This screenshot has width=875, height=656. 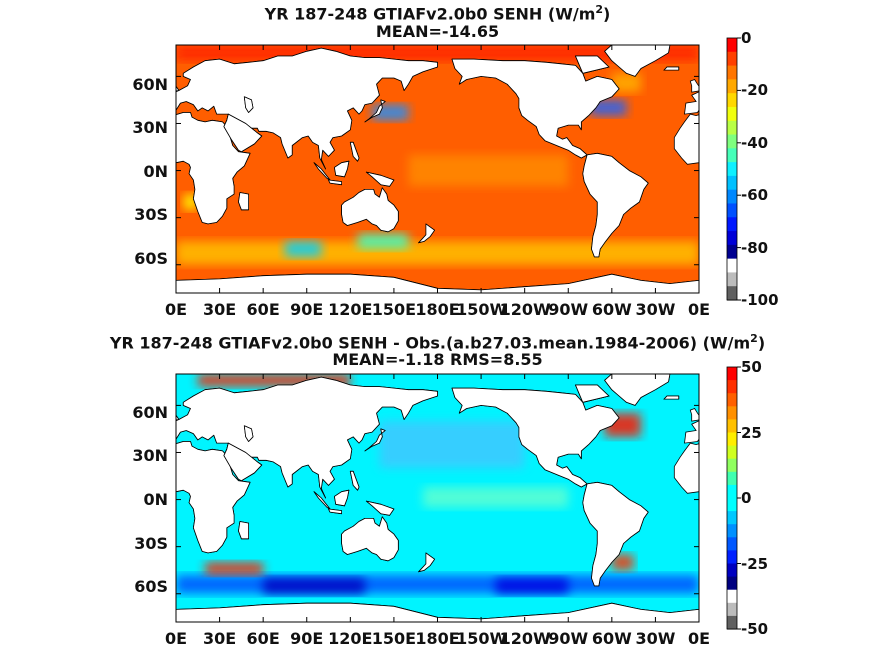 What do you see at coordinates (622, 562) in the screenshot?
I see `field-brazil-malvinas` at bounding box center [622, 562].